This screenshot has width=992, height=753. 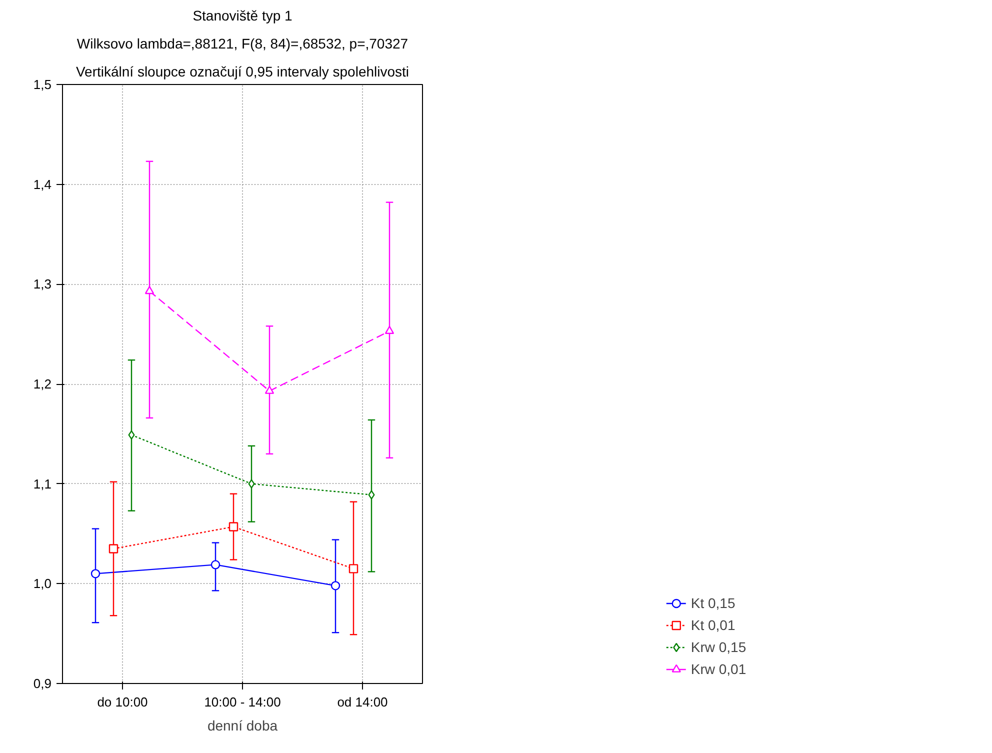 What do you see at coordinates (713, 625) in the screenshot?
I see `legend-label: Kt 0,01` at bounding box center [713, 625].